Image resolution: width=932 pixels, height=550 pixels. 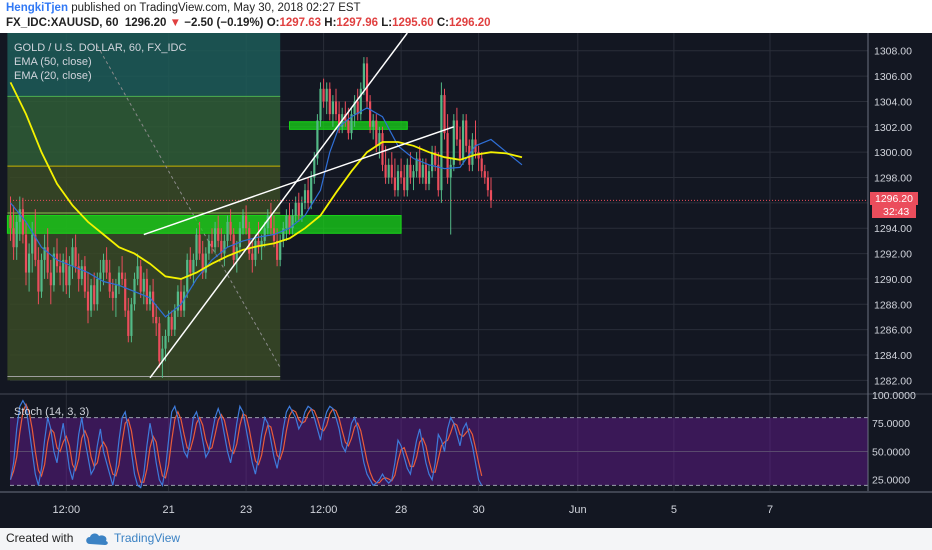 I want to click on stoch-k-line, so click(x=246, y=444).